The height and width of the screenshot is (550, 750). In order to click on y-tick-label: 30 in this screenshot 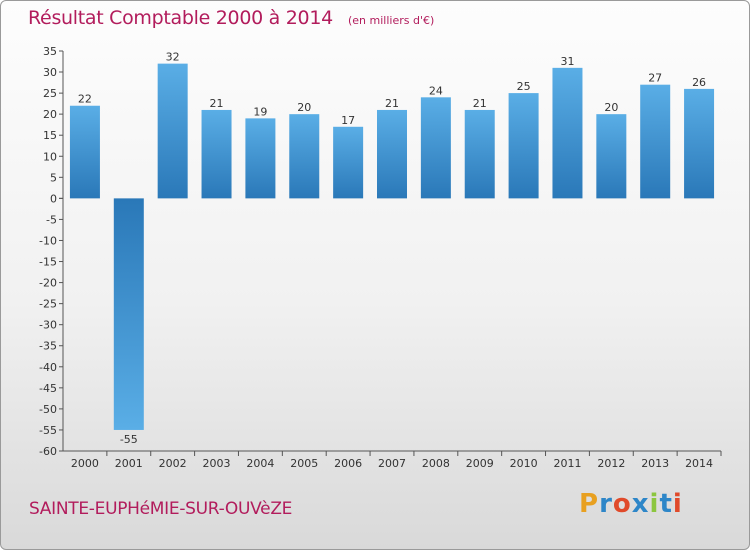, I will do `click(50, 72)`.